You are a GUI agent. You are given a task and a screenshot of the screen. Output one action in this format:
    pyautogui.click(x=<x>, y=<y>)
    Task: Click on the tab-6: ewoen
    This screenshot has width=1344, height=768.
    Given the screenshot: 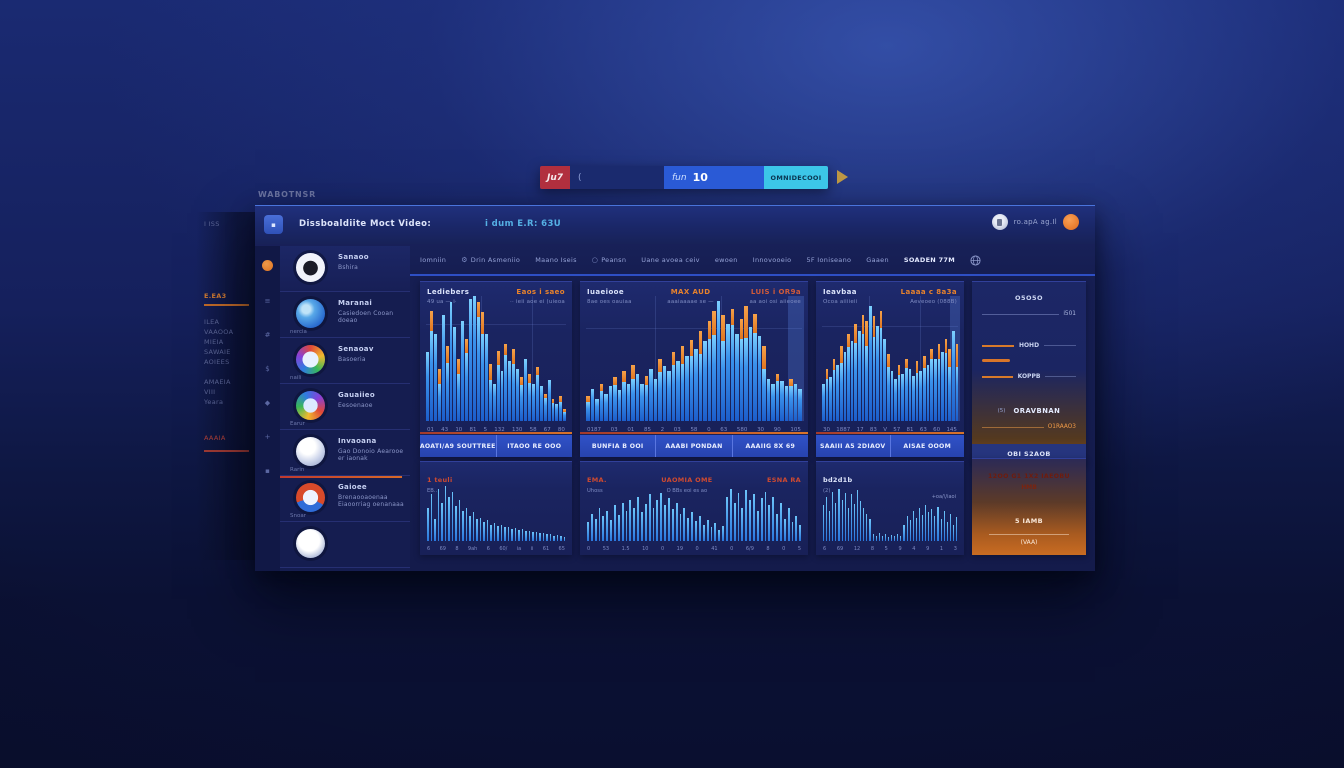 What is the action you would take?
    pyautogui.click(x=726, y=260)
    